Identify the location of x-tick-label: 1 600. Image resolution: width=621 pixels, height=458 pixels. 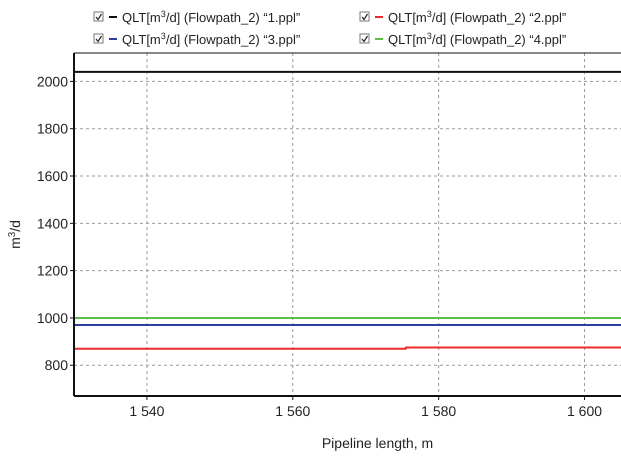
(584, 411).